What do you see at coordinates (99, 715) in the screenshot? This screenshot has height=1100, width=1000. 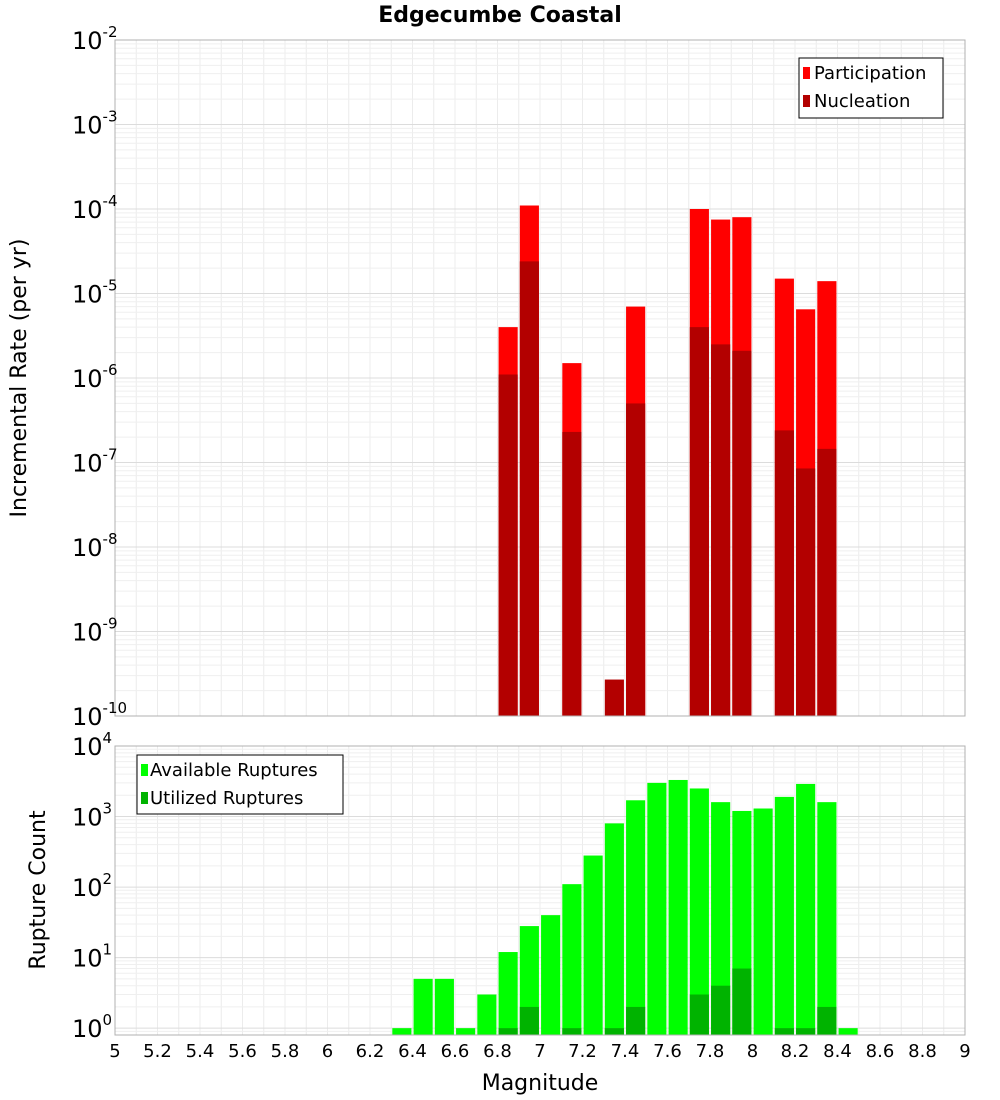 I see `top-y-tick-label: 10⁻¹⁰` at bounding box center [99, 715].